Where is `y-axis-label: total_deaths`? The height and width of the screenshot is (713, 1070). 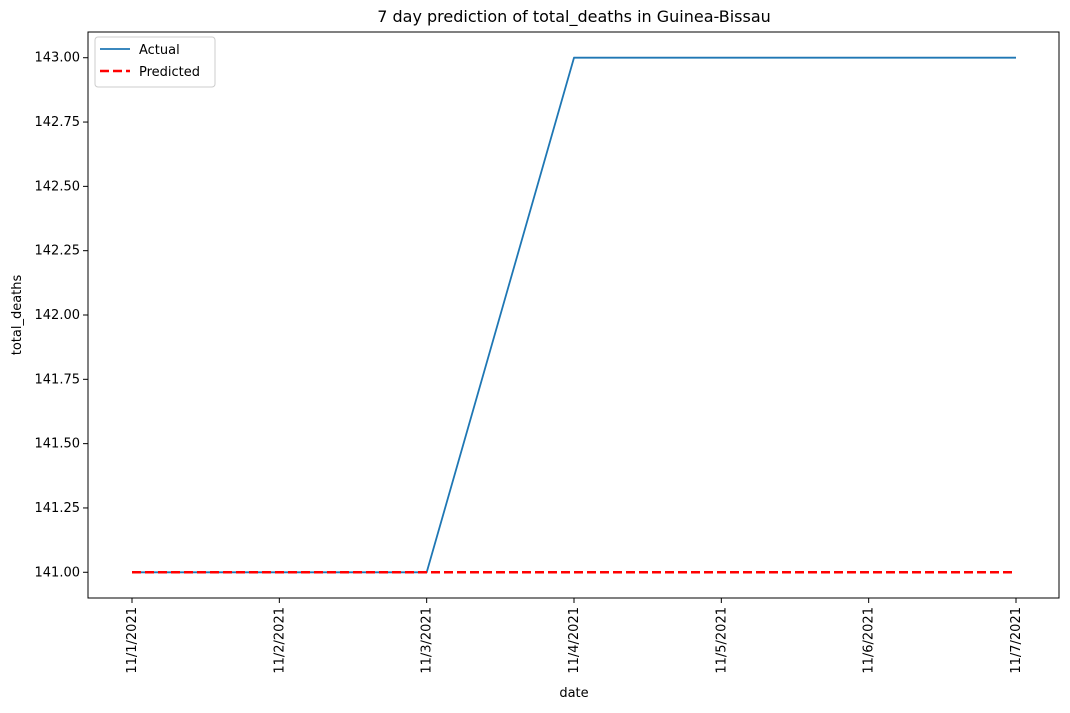 y-axis-label: total_deaths is located at coordinates (17, 315).